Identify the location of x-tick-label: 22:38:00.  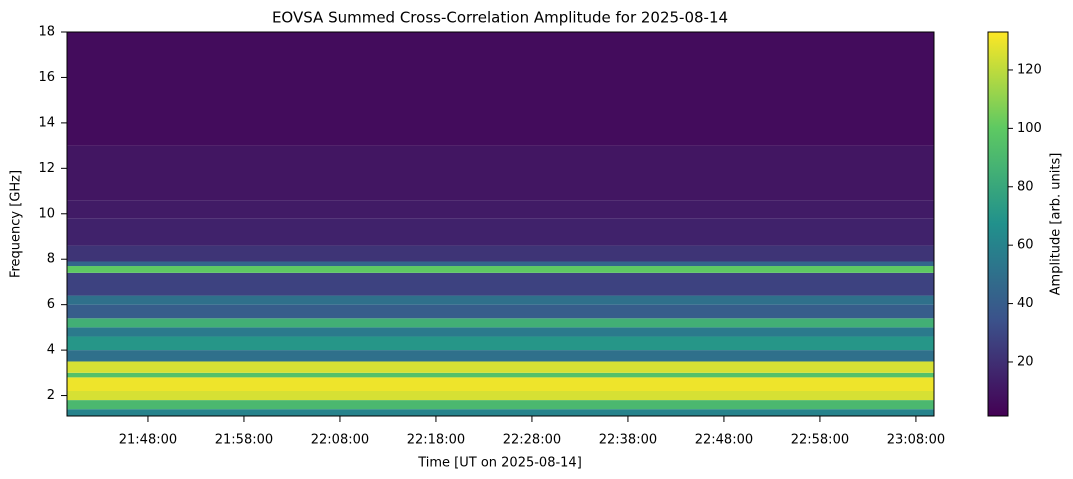
(628, 440).